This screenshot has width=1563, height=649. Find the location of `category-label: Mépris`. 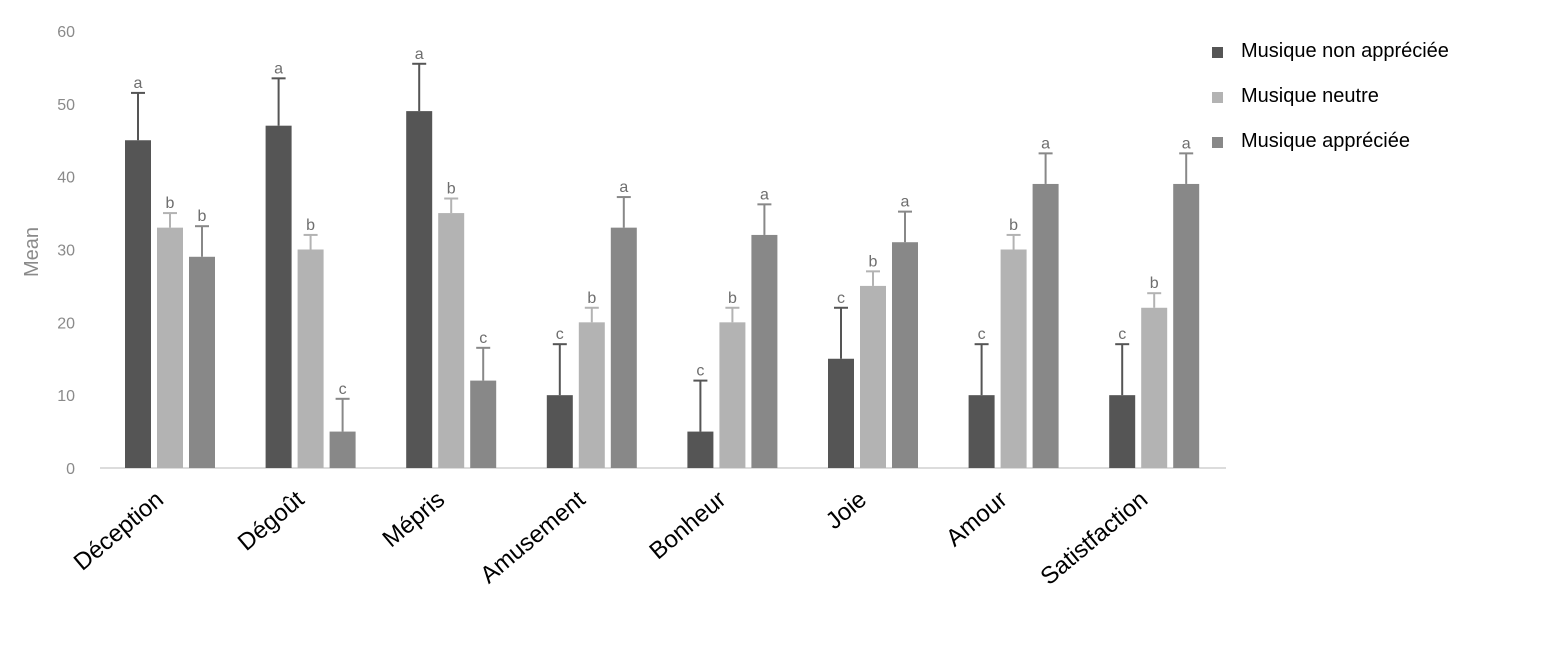

category-label: Mépris is located at coordinates (414, 519).